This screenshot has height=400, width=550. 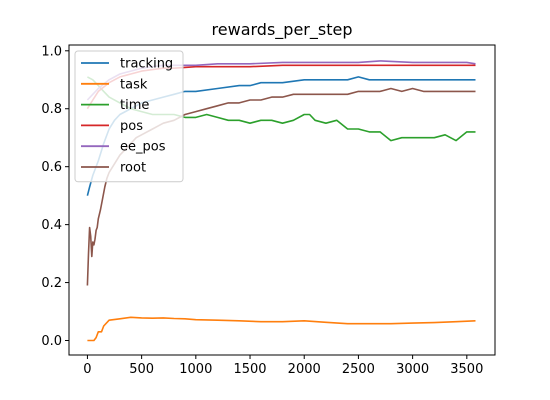 What do you see at coordinates (358, 369) in the screenshot?
I see `x-tick-label: 2500` at bounding box center [358, 369].